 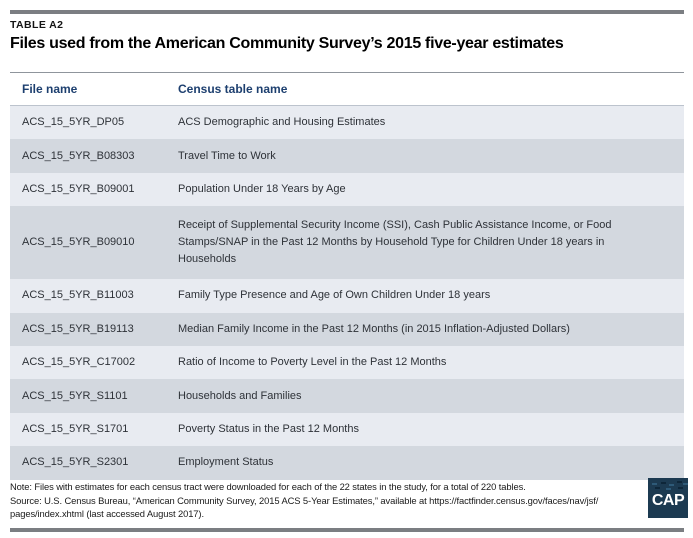 What do you see at coordinates (78, 242) in the screenshot?
I see `file-name-cell: ACS_15_5YR_B09010` at bounding box center [78, 242].